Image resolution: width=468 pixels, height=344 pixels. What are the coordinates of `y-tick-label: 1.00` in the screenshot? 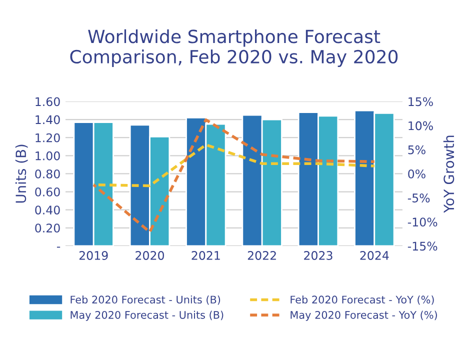 It's located at (48, 155).